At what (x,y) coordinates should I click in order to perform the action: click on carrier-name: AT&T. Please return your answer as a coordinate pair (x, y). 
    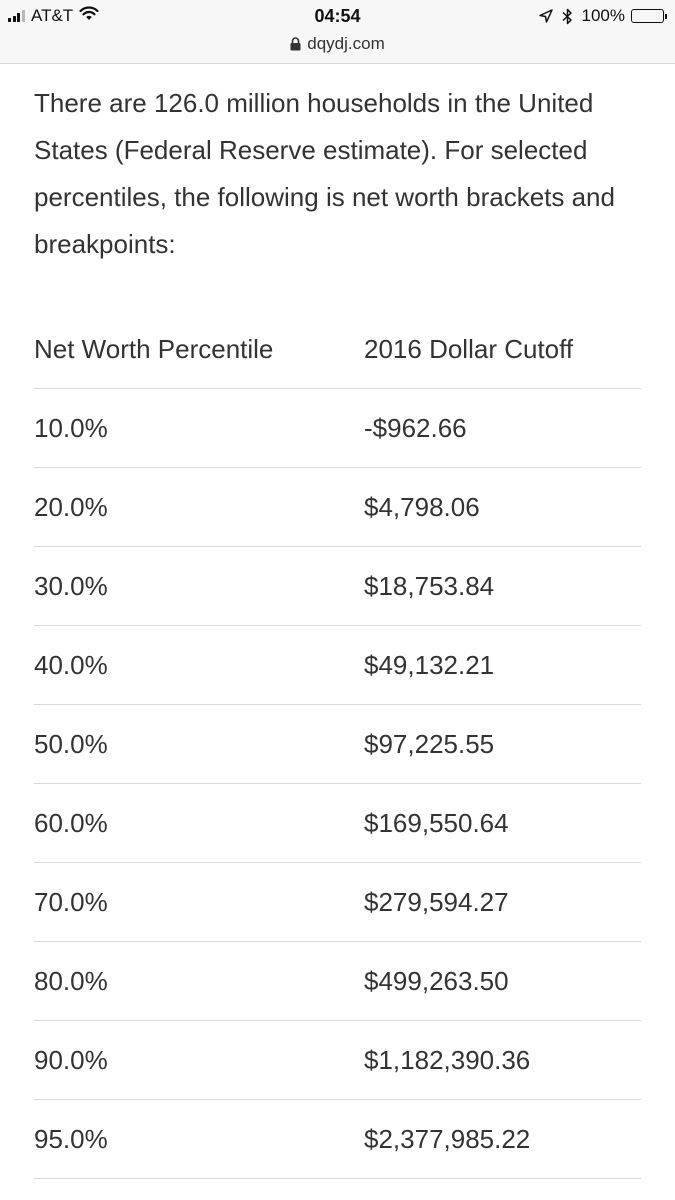
    Looking at the image, I should click on (52, 15).